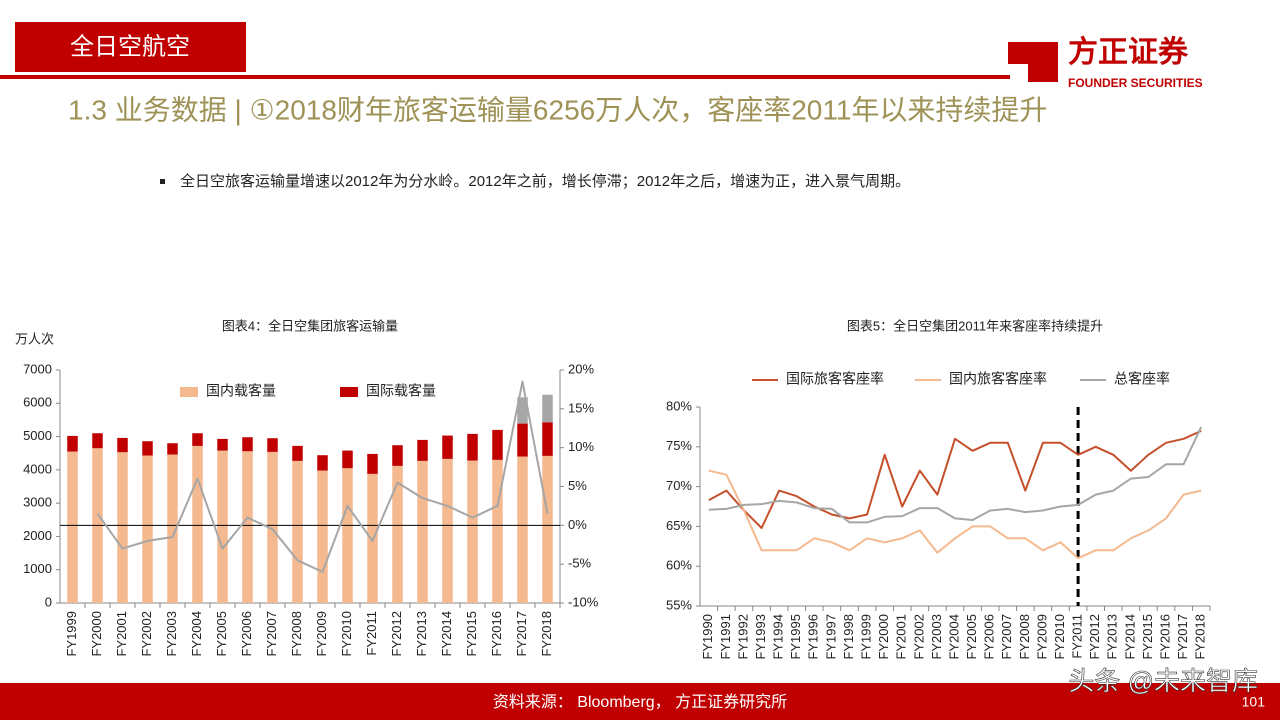 Image resolution: width=1280 pixels, height=720 pixels. What do you see at coordinates (580, 563) in the screenshot?
I see `y2-tick-label: -5%` at bounding box center [580, 563].